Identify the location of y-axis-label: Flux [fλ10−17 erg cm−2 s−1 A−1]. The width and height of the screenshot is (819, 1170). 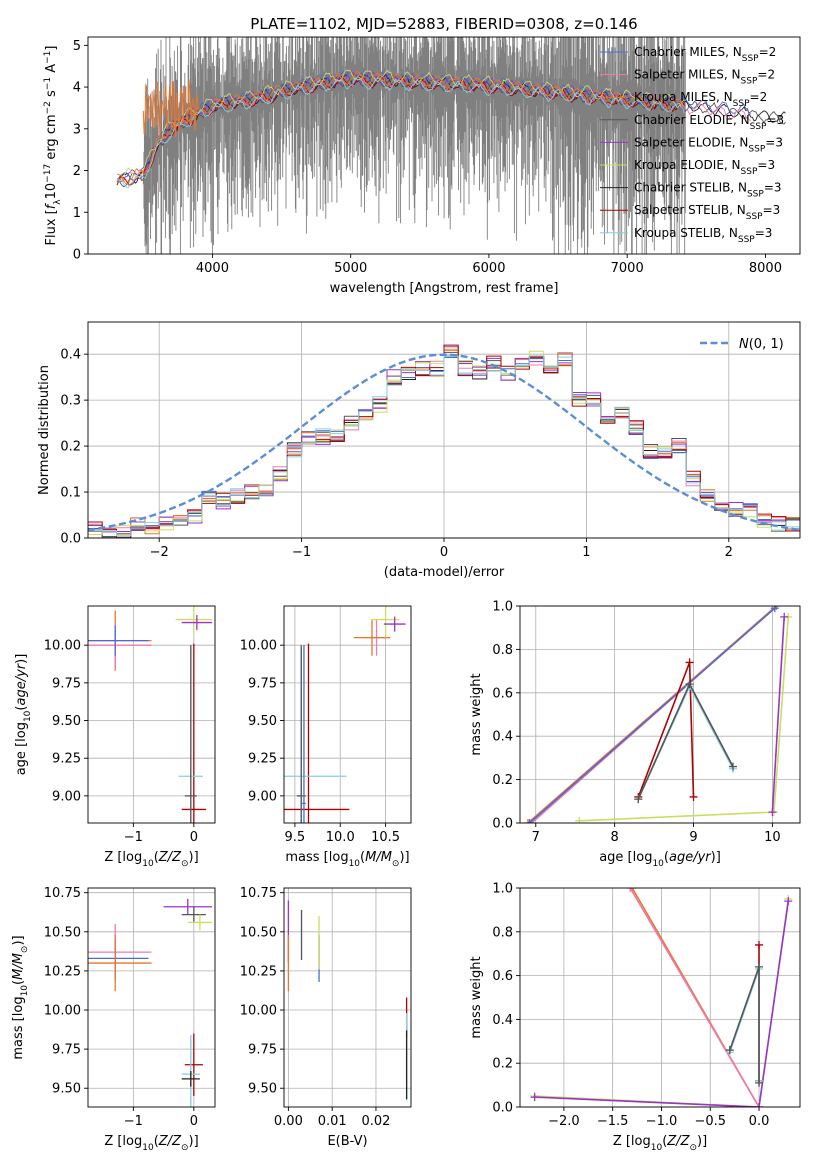
(53, 146).